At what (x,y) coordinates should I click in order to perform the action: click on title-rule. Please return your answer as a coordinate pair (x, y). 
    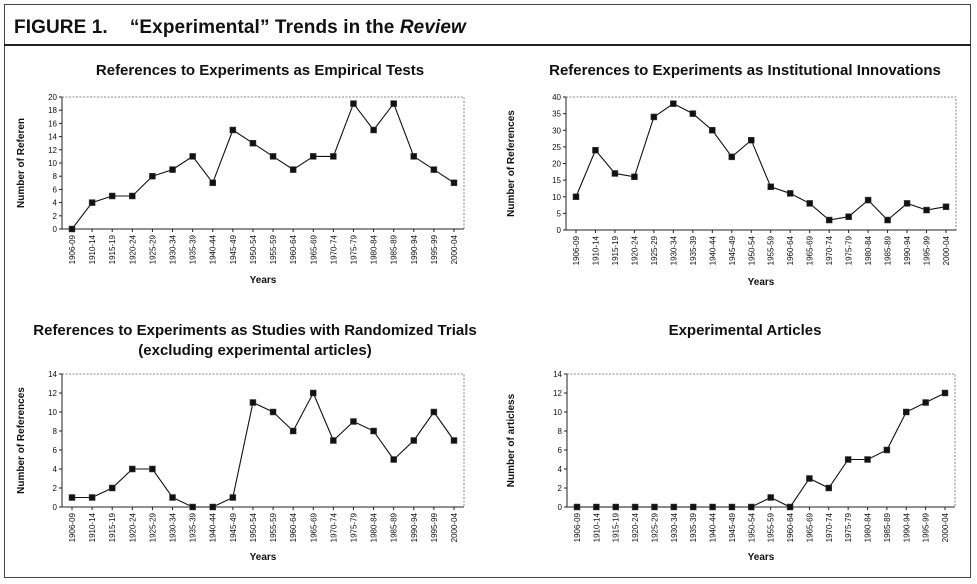
    Looking at the image, I should click on (487, 45).